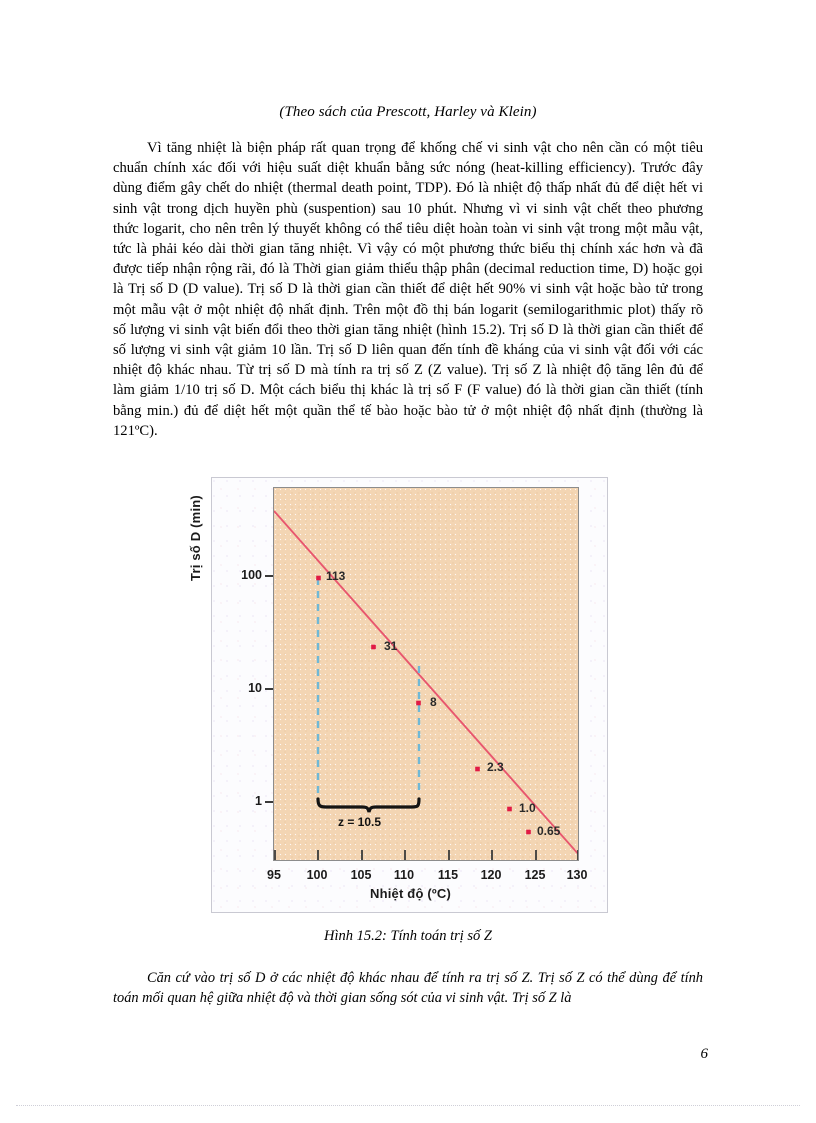 This screenshot has height=1123, width=816. I want to click on x-tick-label-100: 100, so click(317, 875).